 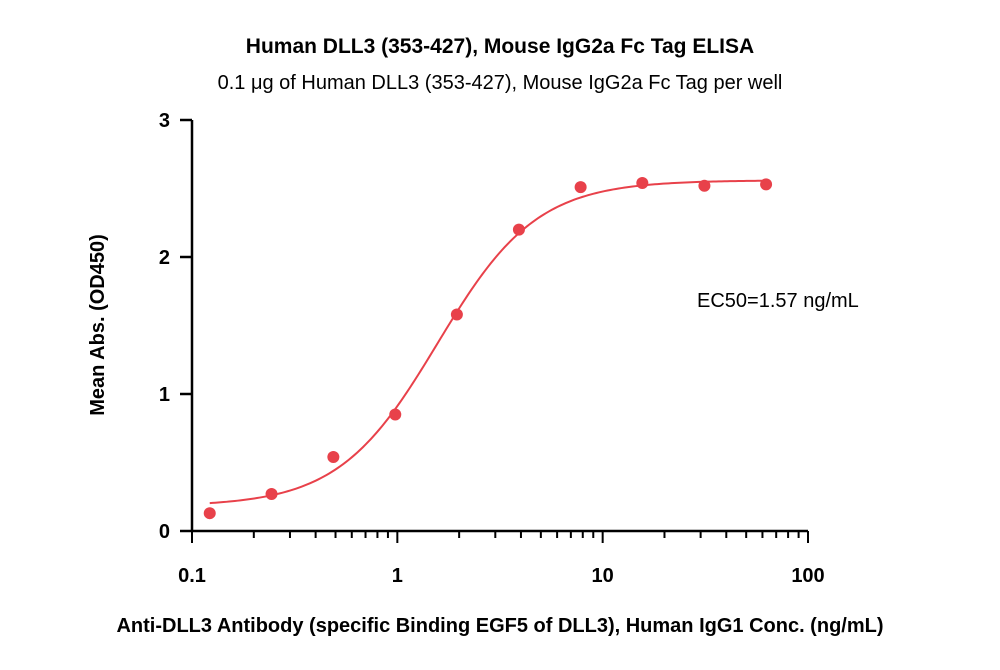 What do you see at coordinates (164, 395) in the screenshot?
I see `y-tick-label: 1` at bounding box center [164, 395].